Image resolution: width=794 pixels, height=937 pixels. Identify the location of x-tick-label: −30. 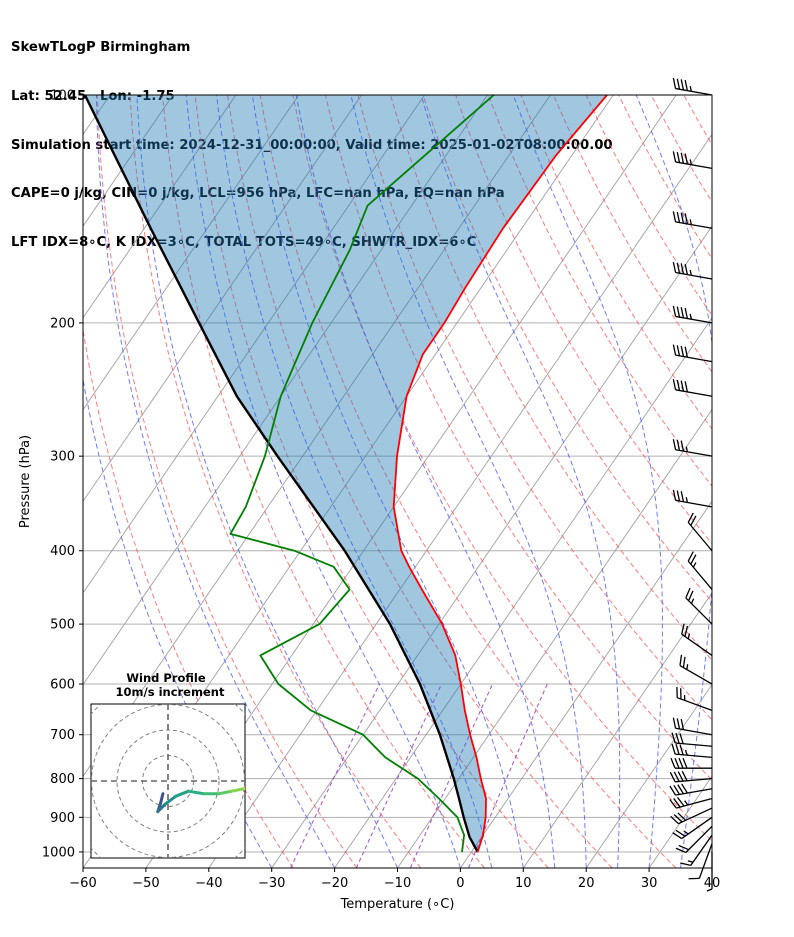
(271, 883).